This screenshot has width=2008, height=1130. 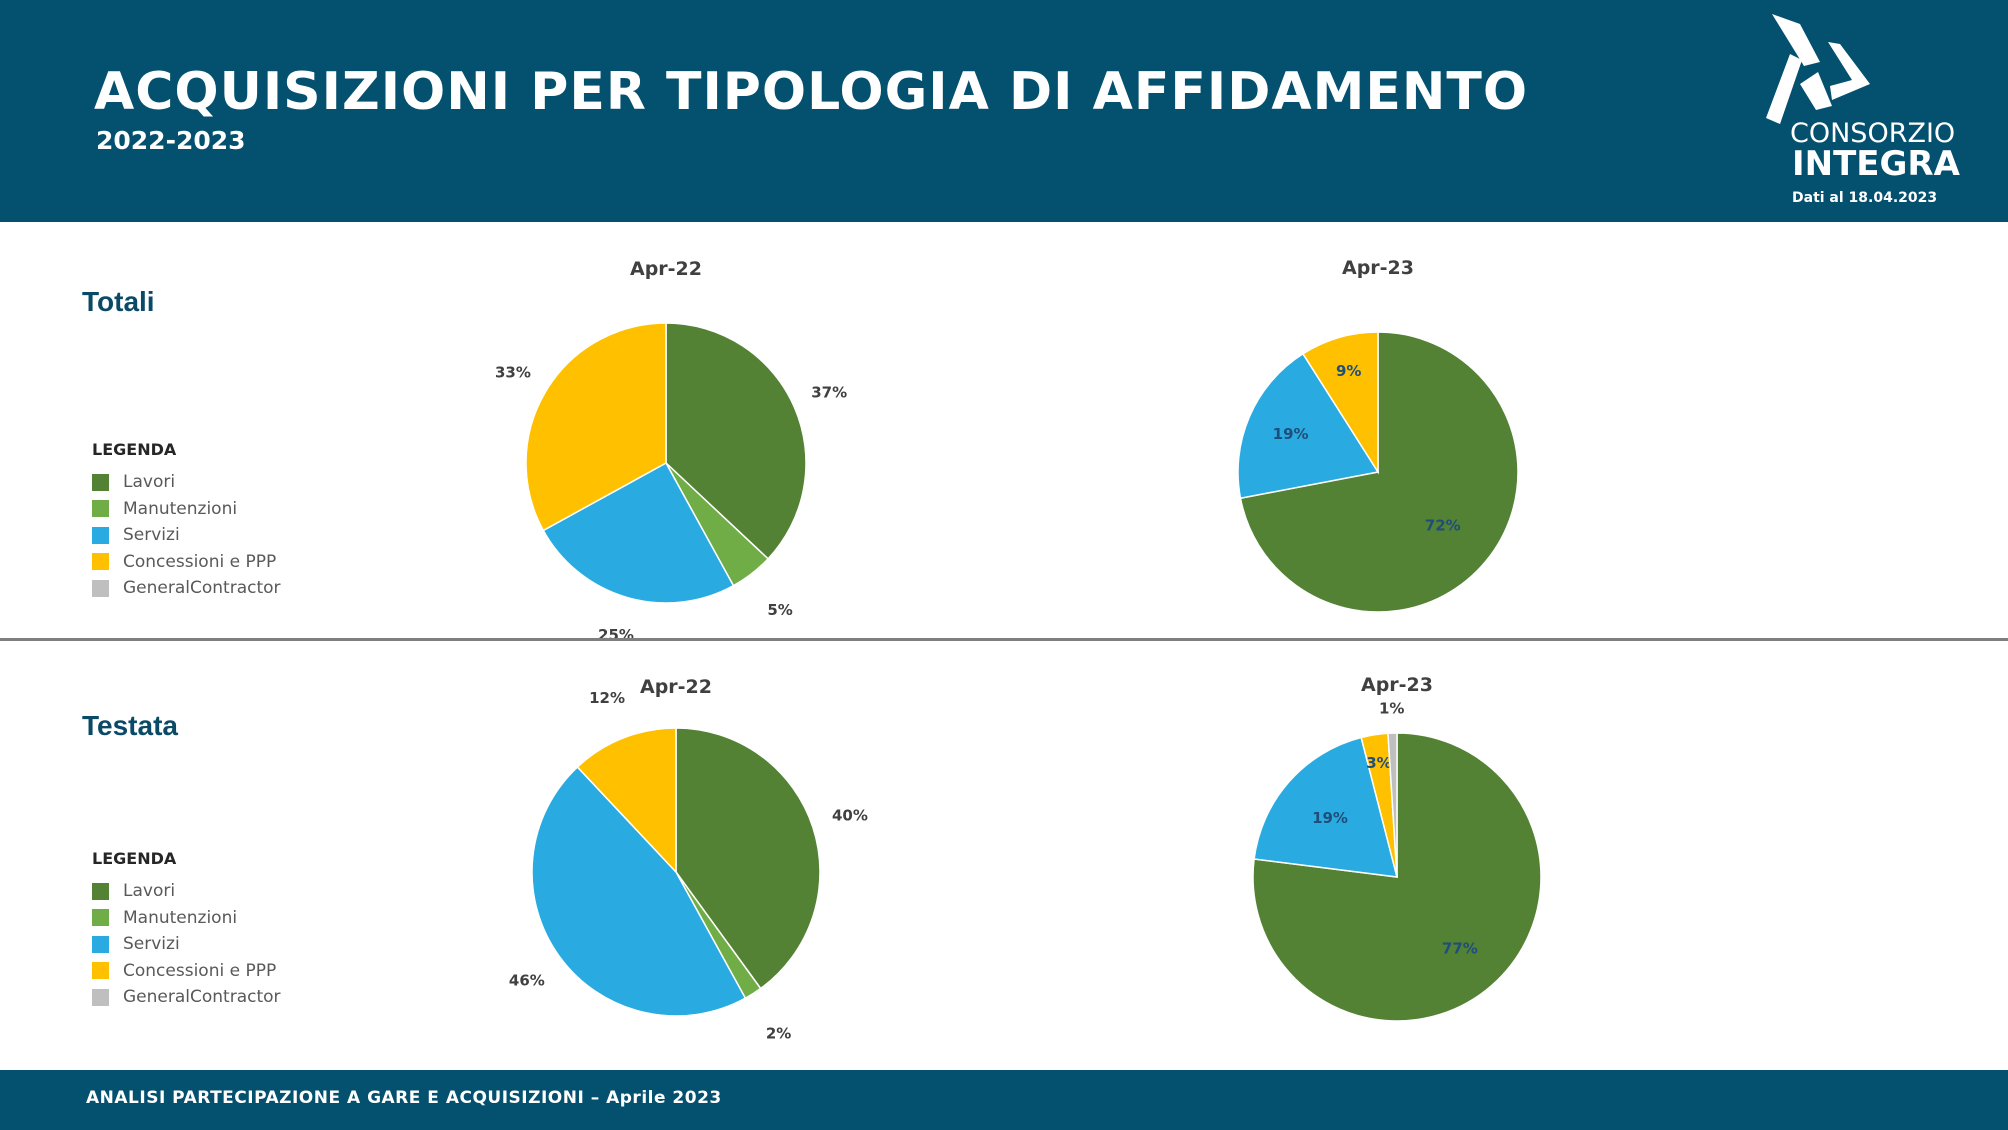 What do you see at coordinates (118, 301) in the screenshot?
I see `section-label-totali: Totali` at bounding box center [118, 301].